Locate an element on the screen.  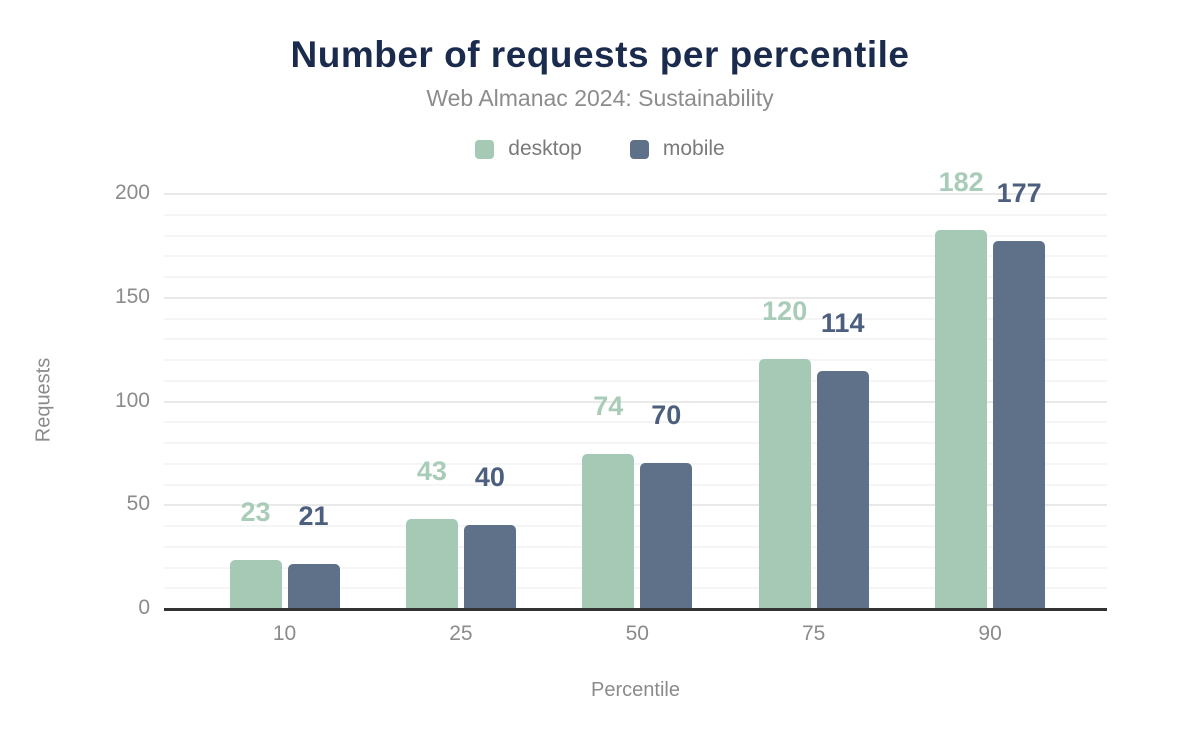
mobile-value-label-p10: 21 is located at coordinates (313, 516).